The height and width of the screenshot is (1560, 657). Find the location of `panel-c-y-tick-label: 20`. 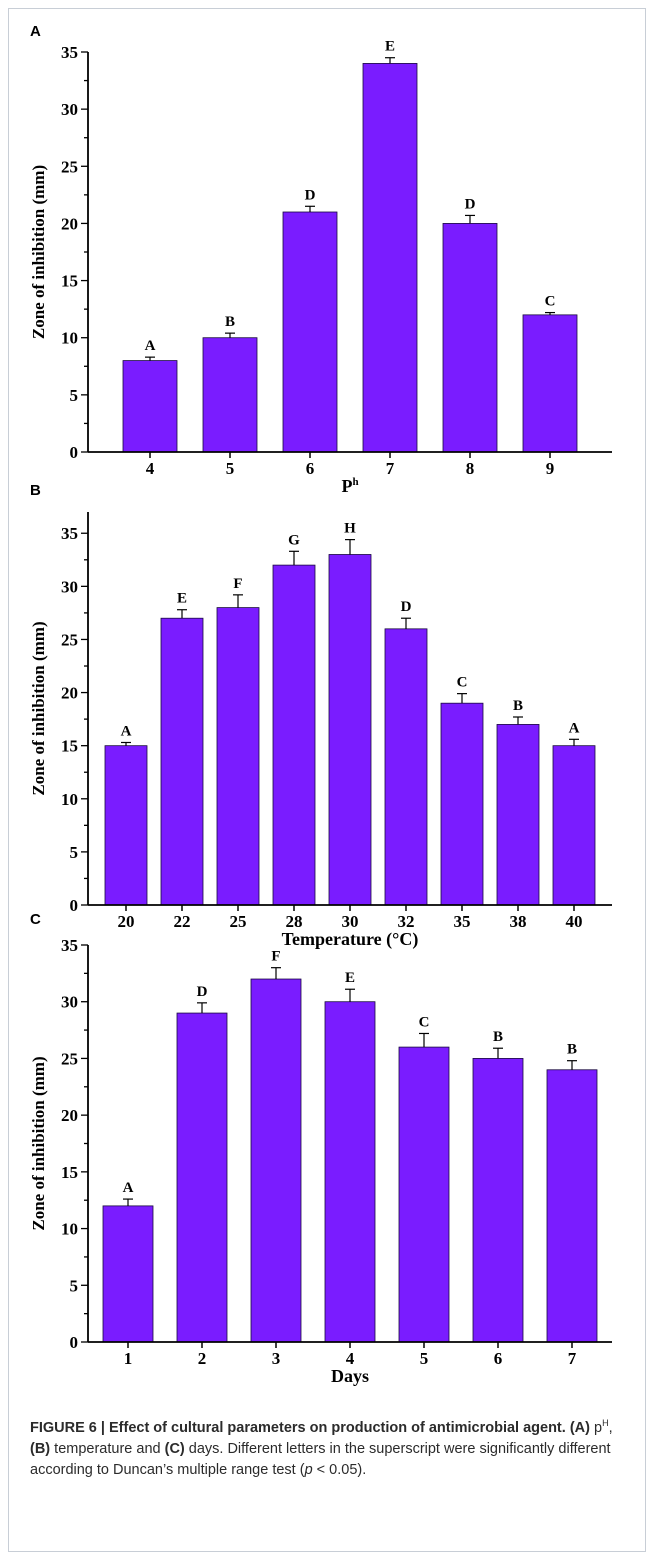

panel-c-y-tick-label: 20 is located at coordinates (69, 1115).